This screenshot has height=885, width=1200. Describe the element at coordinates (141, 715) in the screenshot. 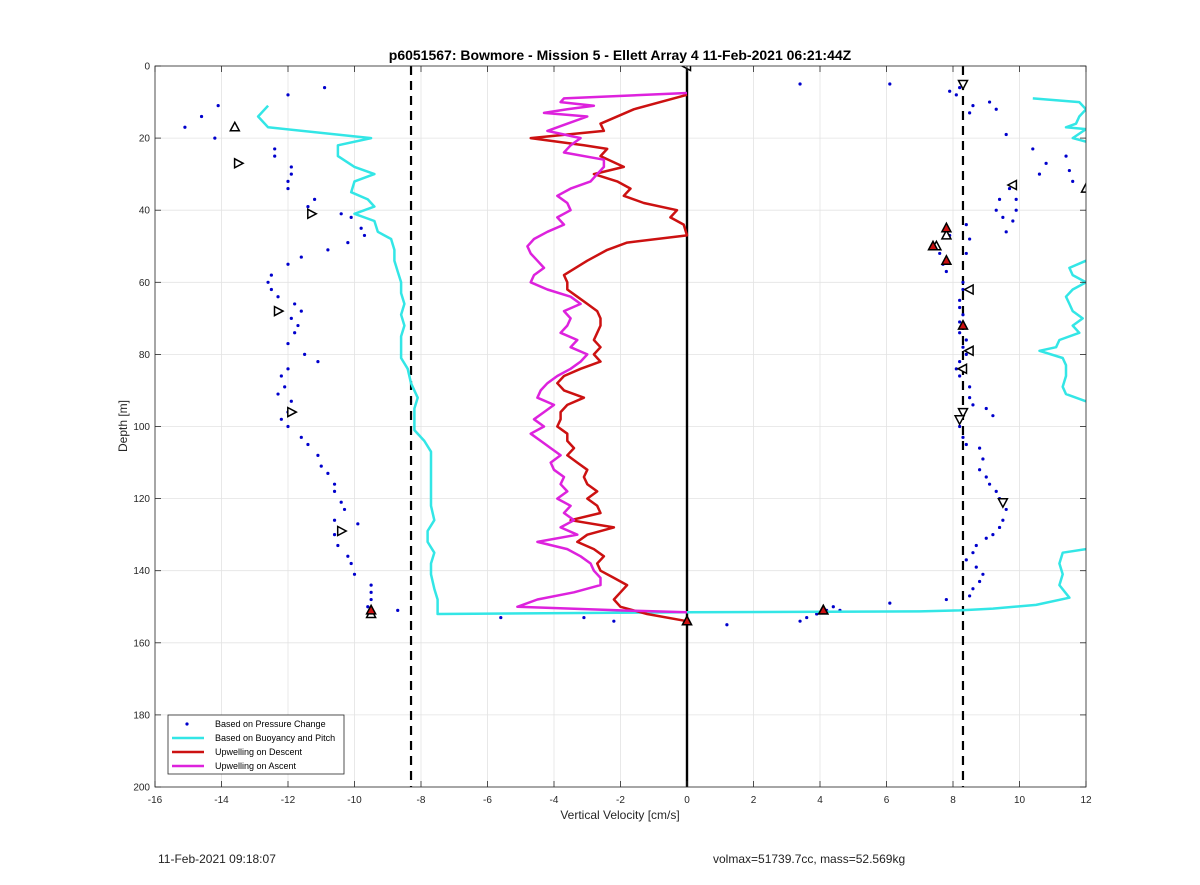

I see `y-tick-label: 180` at that location.